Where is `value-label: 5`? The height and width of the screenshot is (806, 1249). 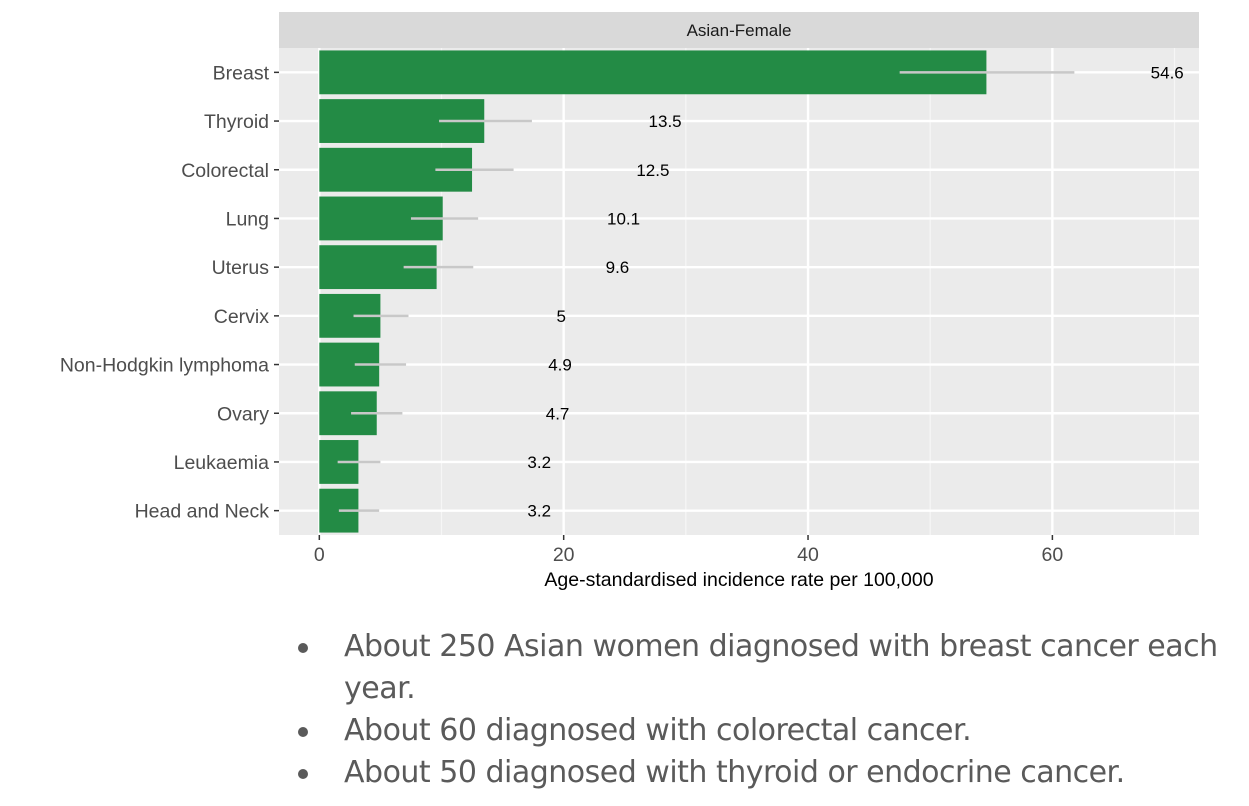
value-label: 5 is located at coordinates (560, 316).